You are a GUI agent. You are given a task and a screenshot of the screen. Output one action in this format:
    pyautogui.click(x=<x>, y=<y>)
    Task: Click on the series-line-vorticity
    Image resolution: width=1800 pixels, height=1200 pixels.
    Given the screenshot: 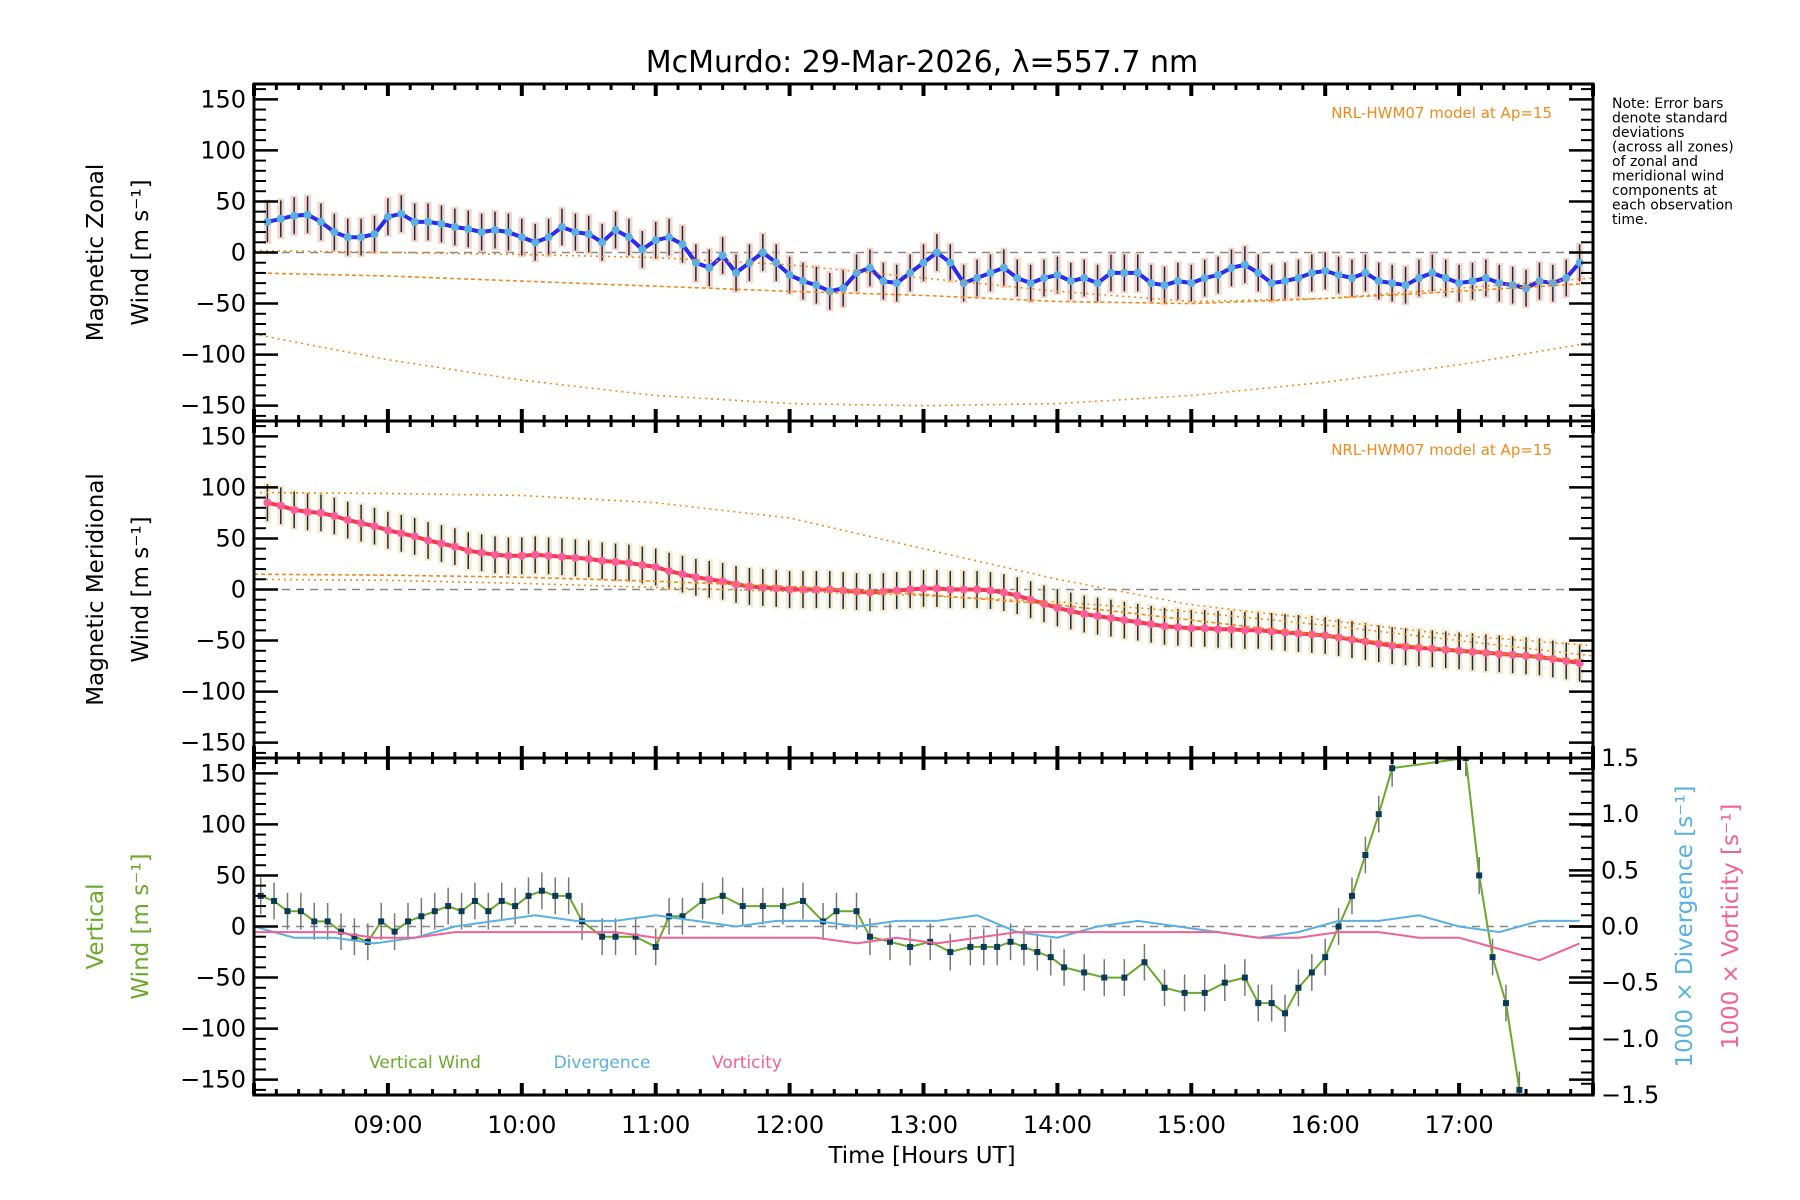 What is the action you would take?
    pyautogui.click(x=917, y=946)
    